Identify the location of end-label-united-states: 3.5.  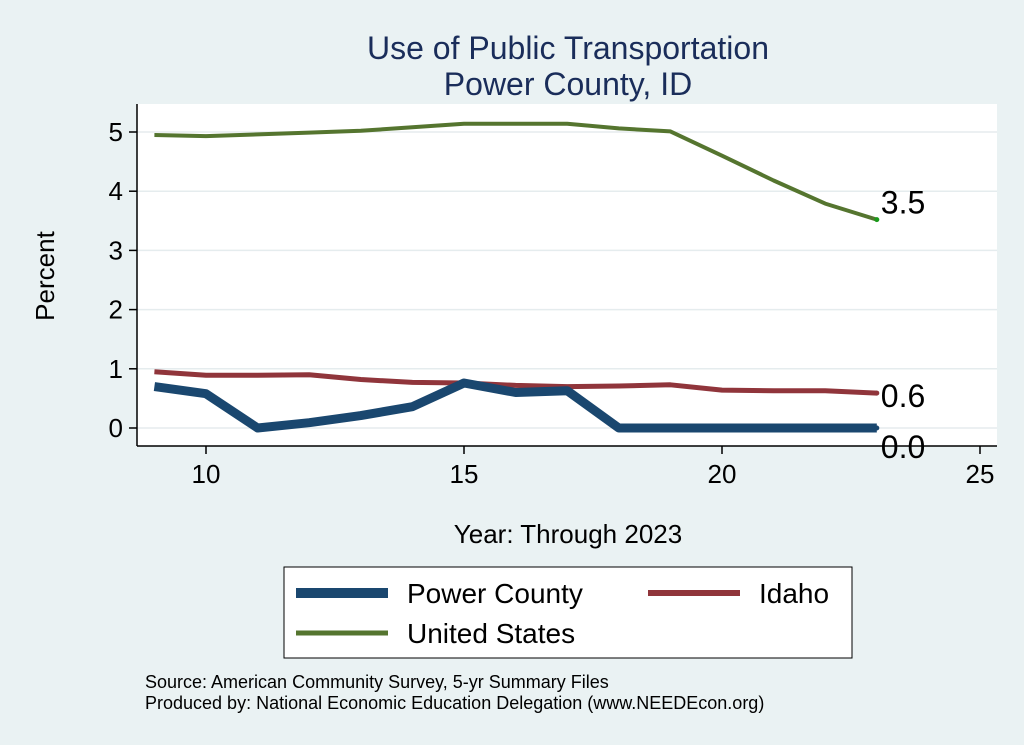
(903, 203).